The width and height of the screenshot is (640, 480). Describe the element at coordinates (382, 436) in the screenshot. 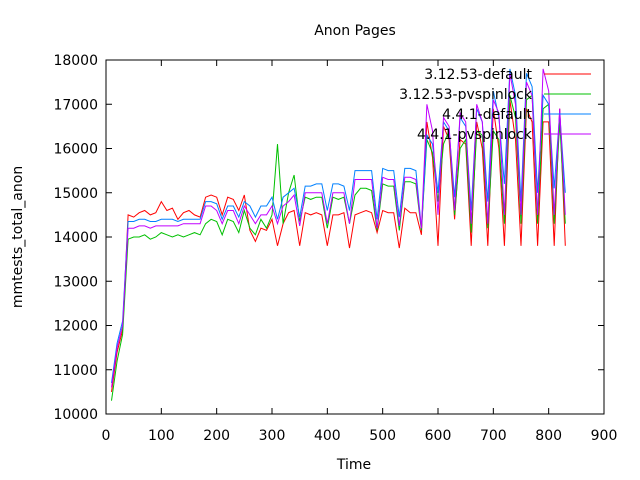

I see `x-tick-label: 500` at that location.